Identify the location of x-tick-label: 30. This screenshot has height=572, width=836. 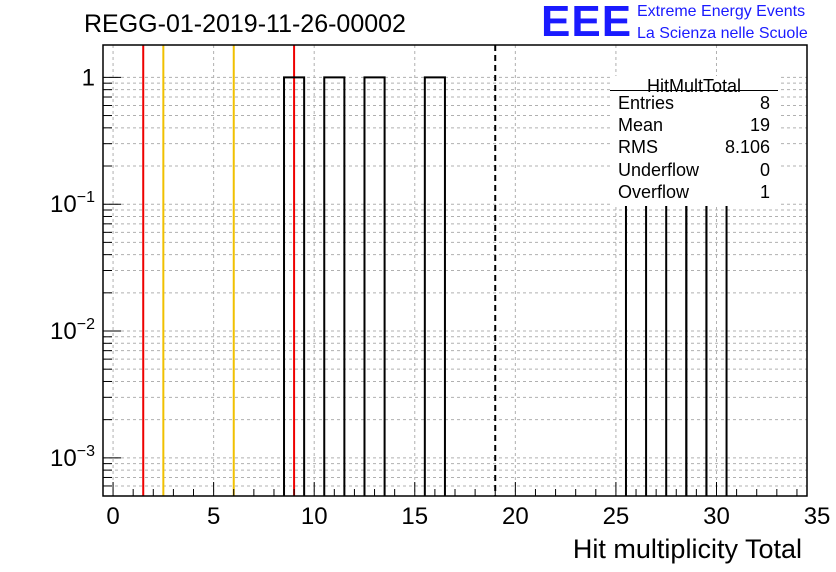
(716, 516).